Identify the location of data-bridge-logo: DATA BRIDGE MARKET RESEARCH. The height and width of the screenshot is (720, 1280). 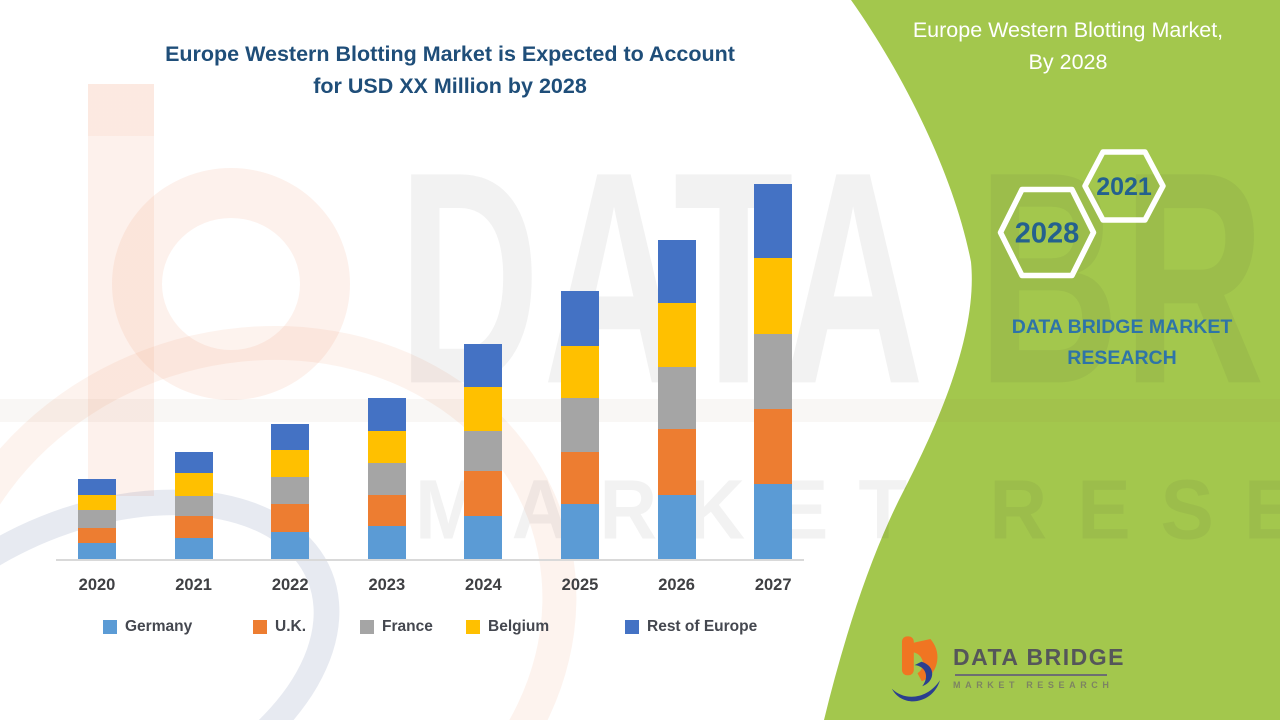
(1008, 671).